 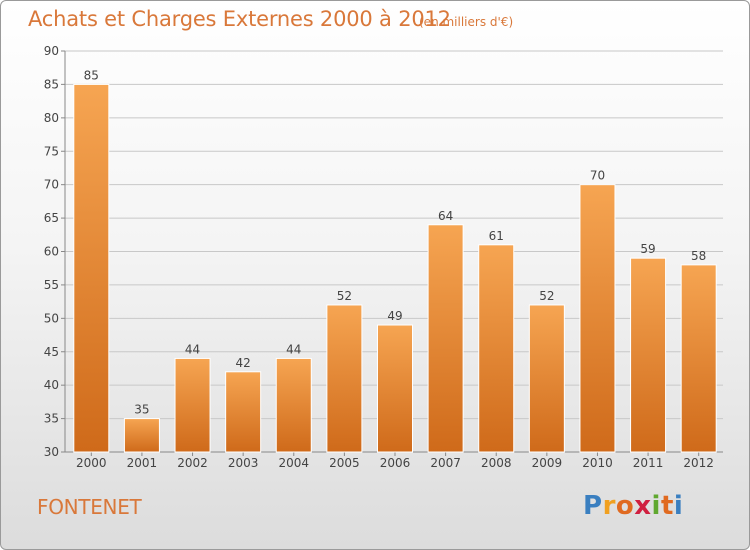 I want to click on y-tick-label: 90, so click(x=51, y=51).